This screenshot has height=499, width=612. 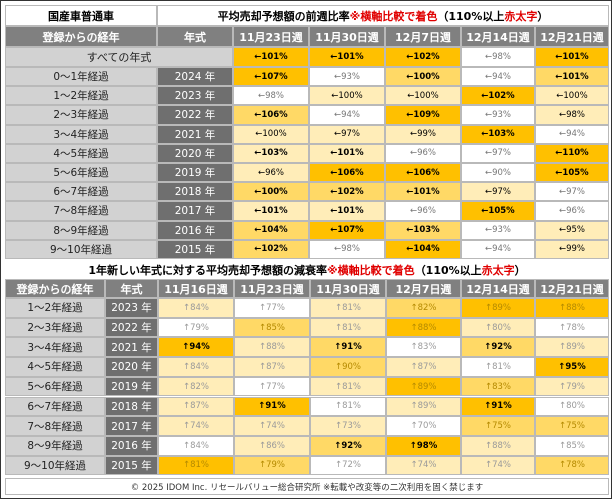 I want to click on ratio-cell: ←110%, so click(x=572, y=153).